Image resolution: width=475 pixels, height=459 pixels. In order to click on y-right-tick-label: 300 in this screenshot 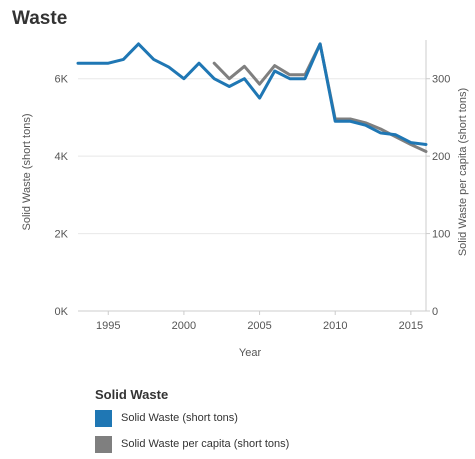, I will do `click(441, 80)`.